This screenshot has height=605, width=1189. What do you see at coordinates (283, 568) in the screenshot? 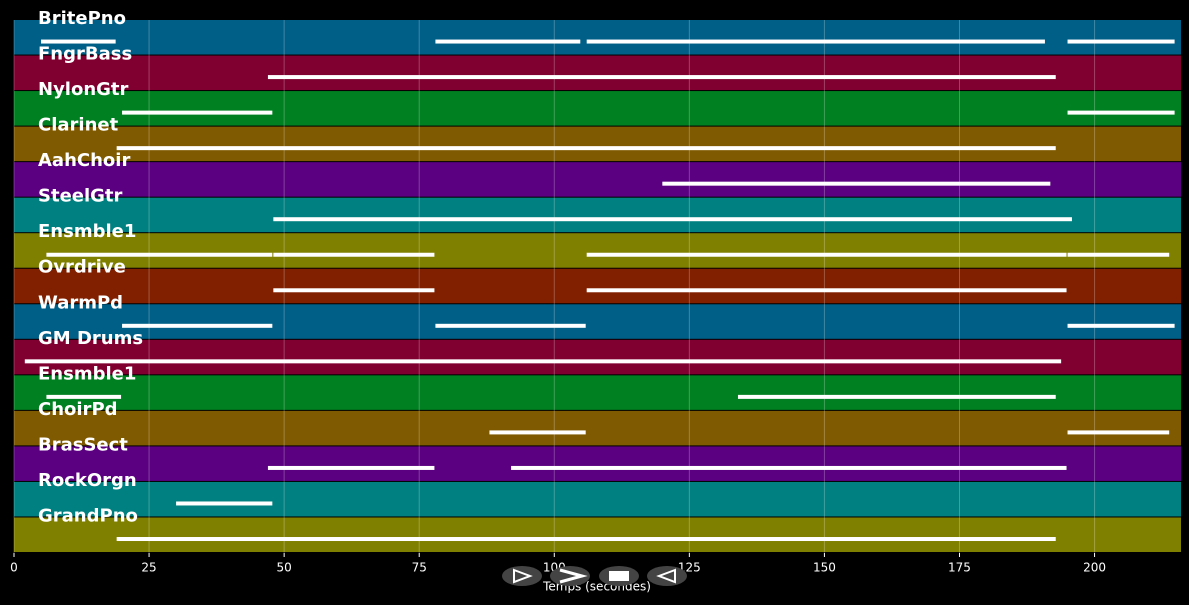
I see `x-tick-label: 50` at bounding box center [283, 568].